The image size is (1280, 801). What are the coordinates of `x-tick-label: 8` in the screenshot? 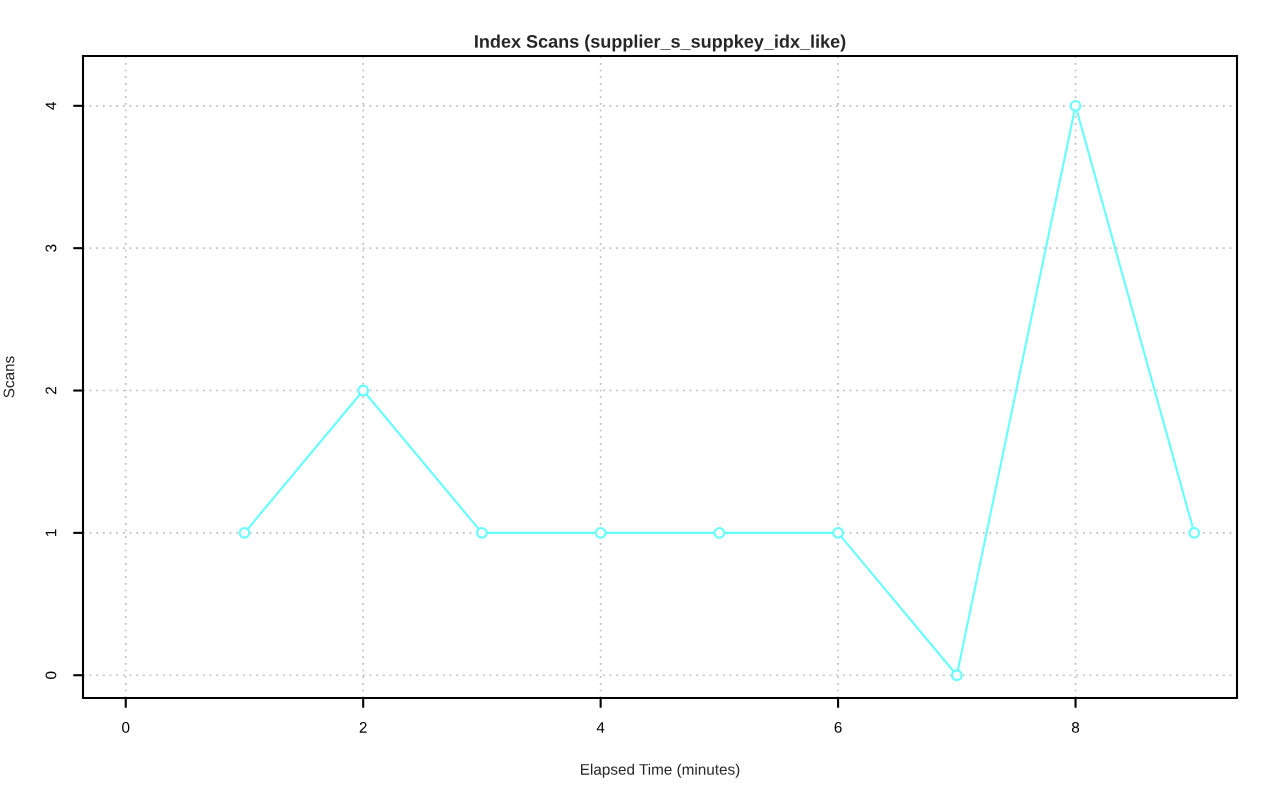 It's located at (1075, 727).